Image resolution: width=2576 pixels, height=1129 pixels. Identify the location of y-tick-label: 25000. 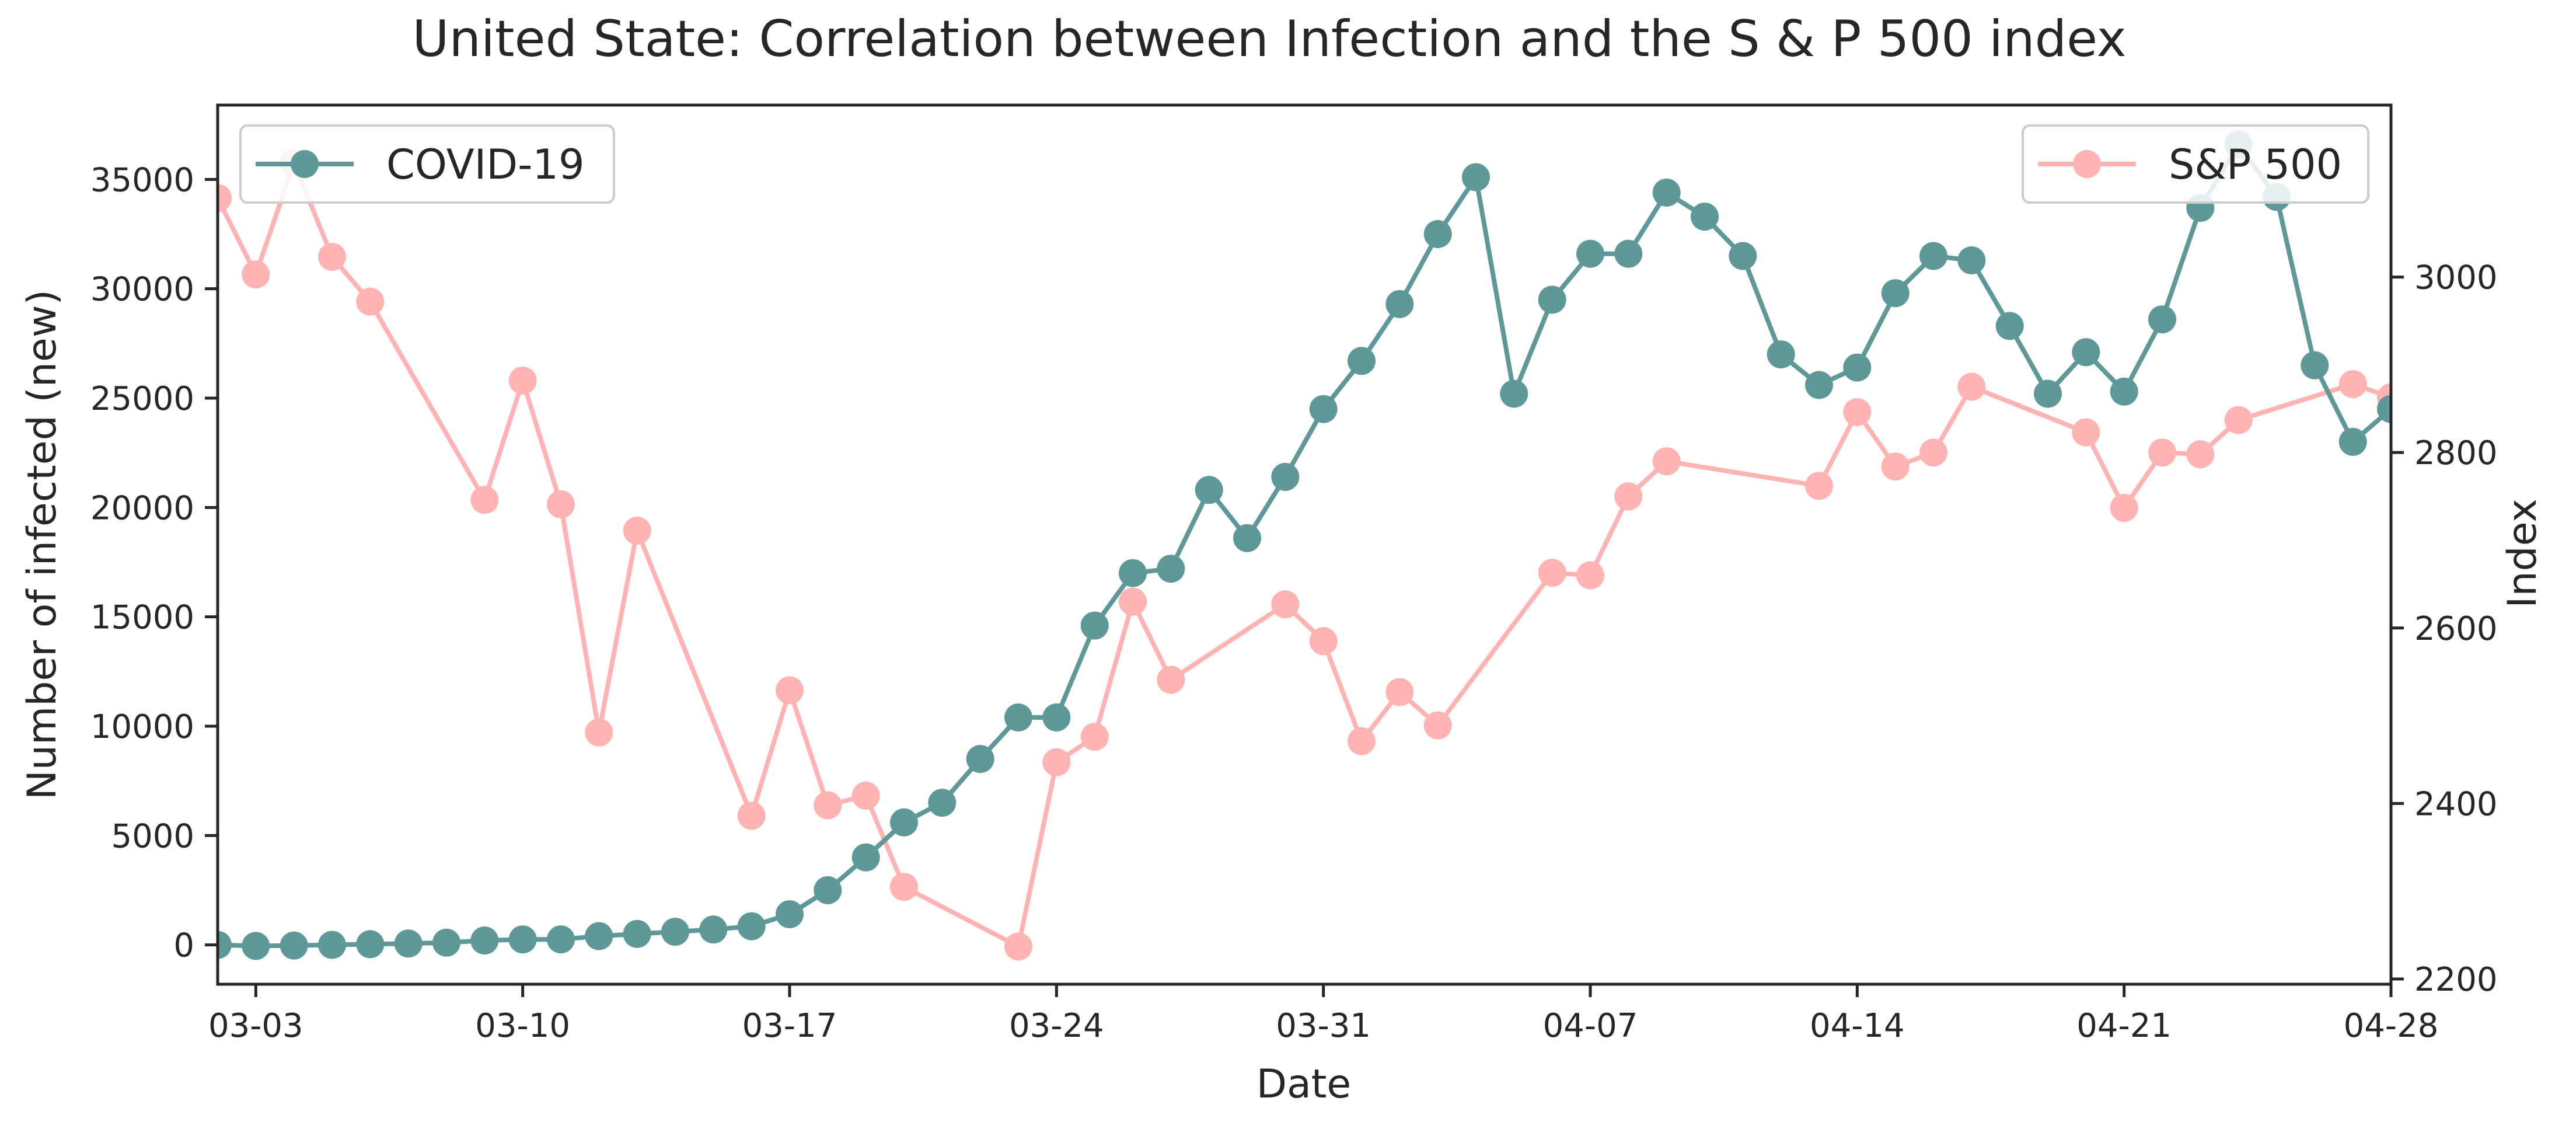
(142, 399).